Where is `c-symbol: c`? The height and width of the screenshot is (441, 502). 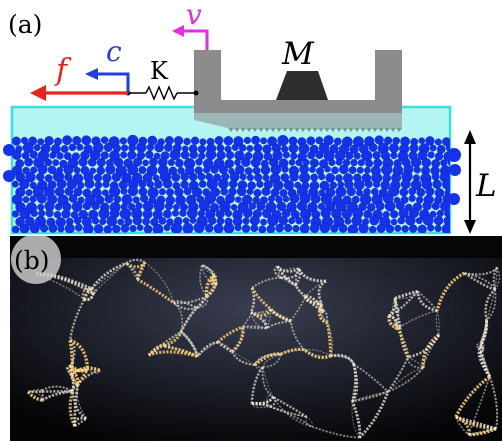 c-symbol: c is located at coordinates (114, 51).